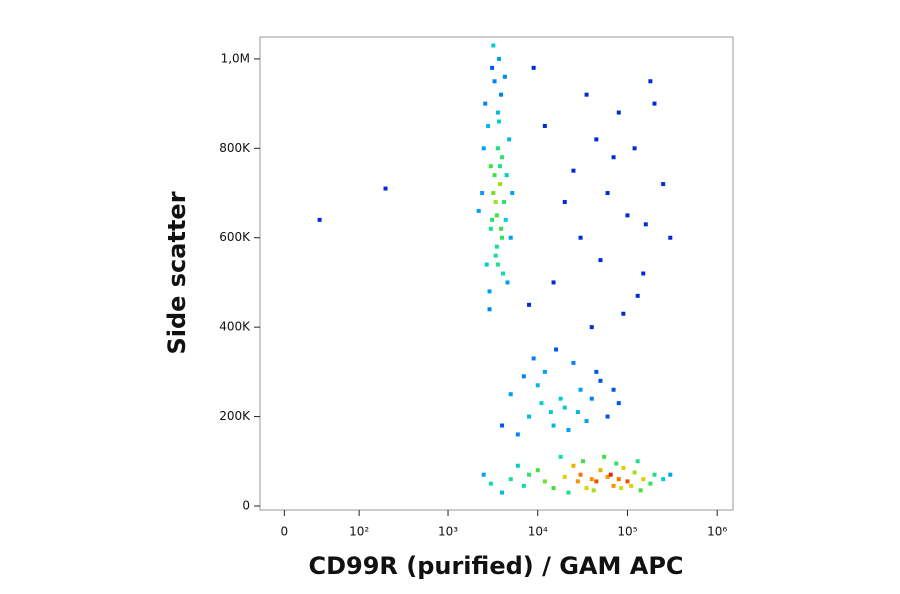  What do you see at coordinates (235, 237) in the screenshot?
I see `y-tick-label: 600K` at bounding box center [235, 237].